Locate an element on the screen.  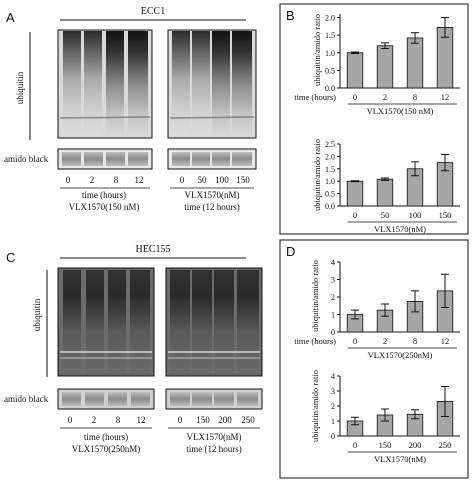
ylabel-ubiquitin-a: ubiquitin is located at coordinates (20, 87).